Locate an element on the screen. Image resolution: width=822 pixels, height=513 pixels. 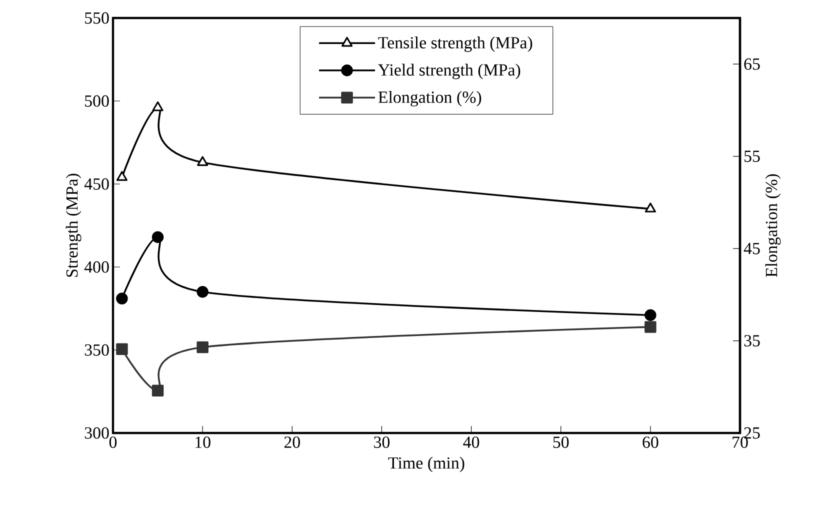
y2-tick-label: 55 is located at coordinates (752, 156).